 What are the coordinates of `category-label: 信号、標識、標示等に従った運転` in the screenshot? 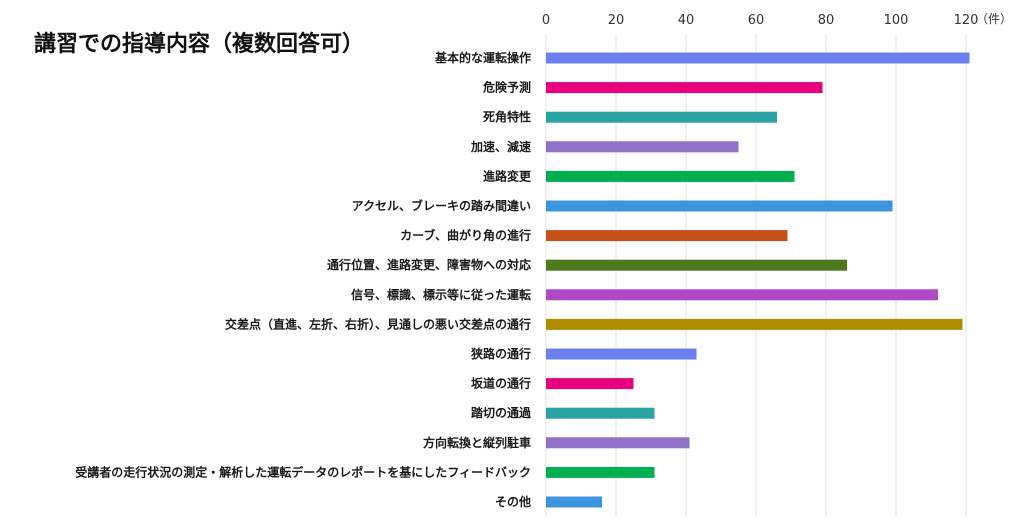 It's located at (441, 294).